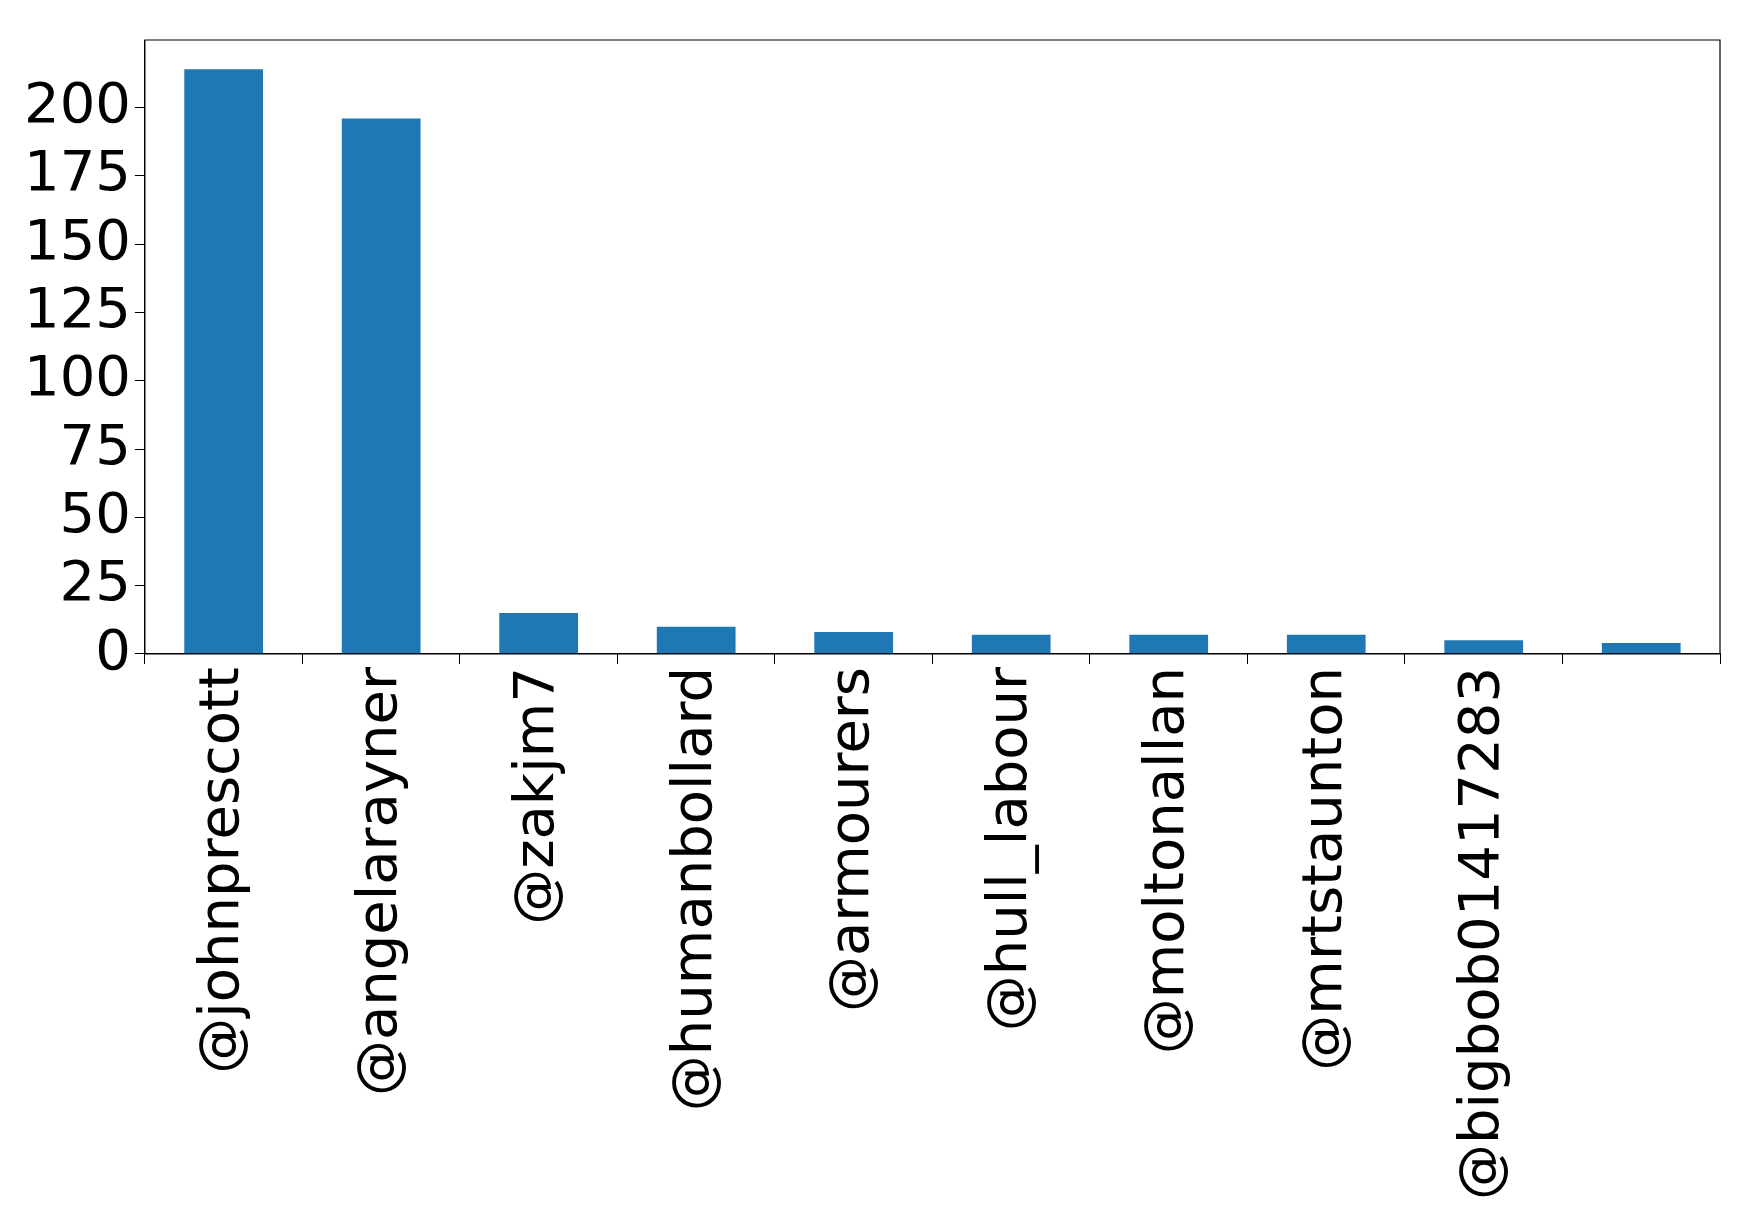  What do you see at coordinates (691, 889) in the screenshot?
I see `x-tick-label: @humanbollard` at bounding box center [691, 889].